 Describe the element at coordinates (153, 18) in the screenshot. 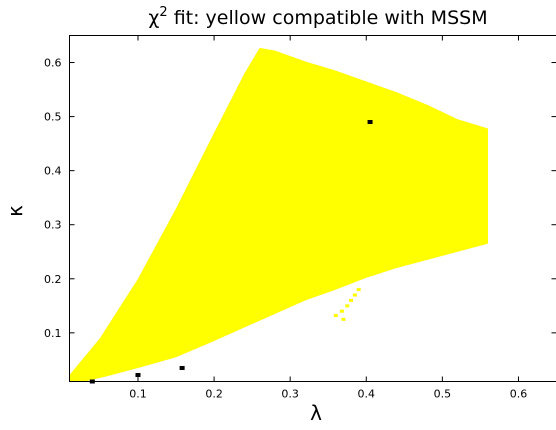

I see `chart-title-base: χ` at that location.